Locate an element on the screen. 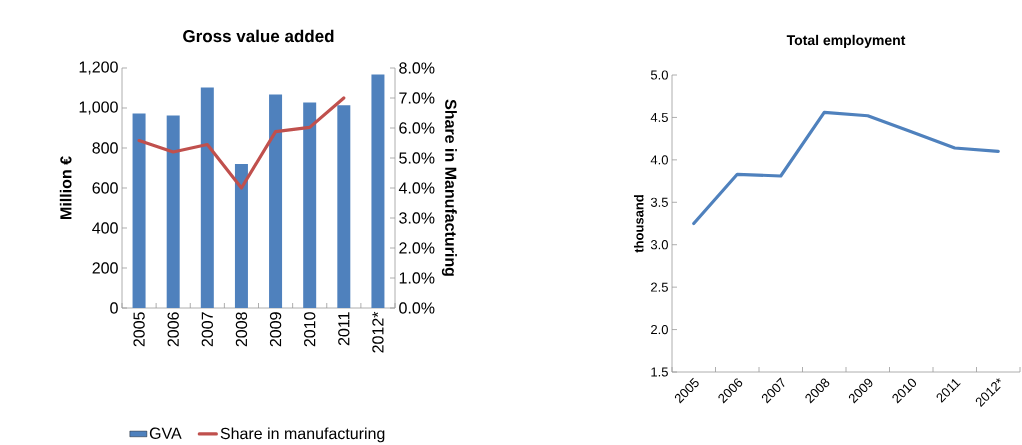 This screenshot has width=1022, height=445. y-tick-label: 2.5 is located at coordinates (659, 287).